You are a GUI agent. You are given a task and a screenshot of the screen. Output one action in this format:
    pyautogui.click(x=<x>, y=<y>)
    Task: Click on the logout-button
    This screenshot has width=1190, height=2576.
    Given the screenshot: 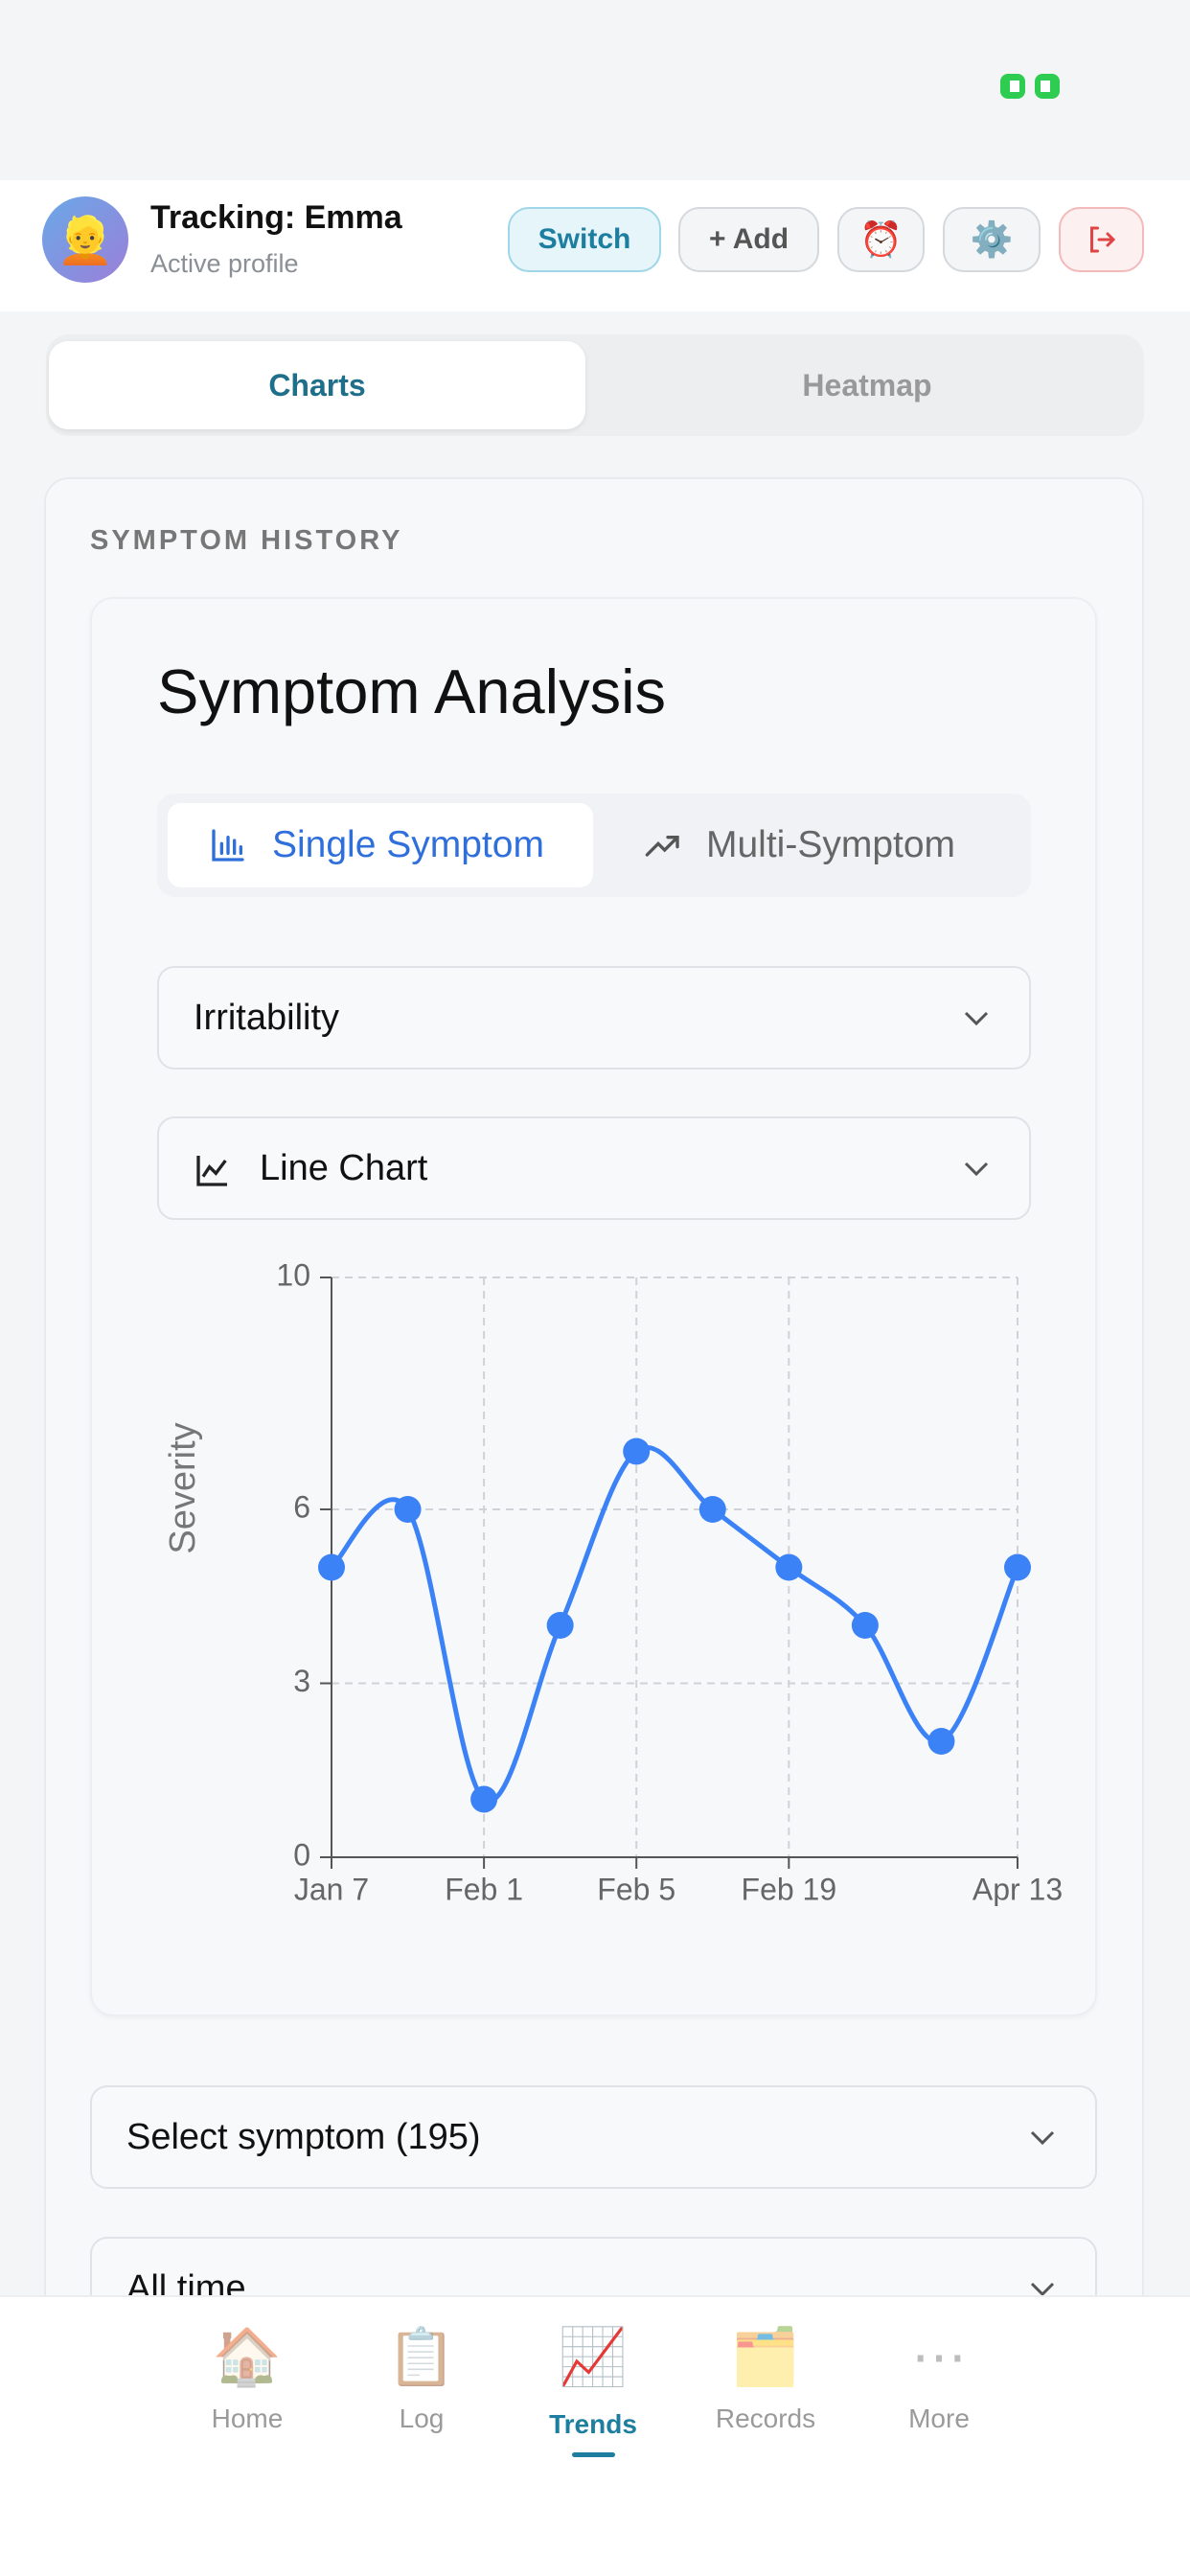 What is the action you would take?
    pyautogui.click(x=1101, y=239)
    